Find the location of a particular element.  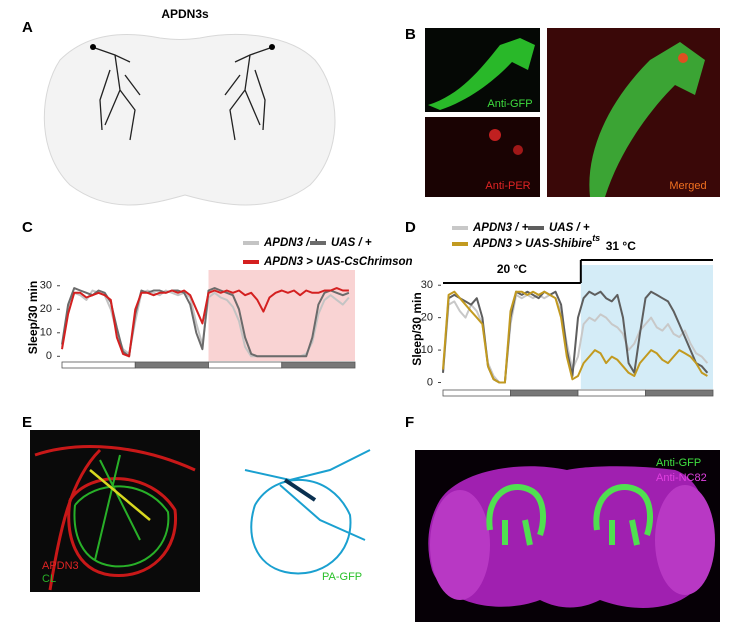

confocal-image is located at coordinates (567, 536).